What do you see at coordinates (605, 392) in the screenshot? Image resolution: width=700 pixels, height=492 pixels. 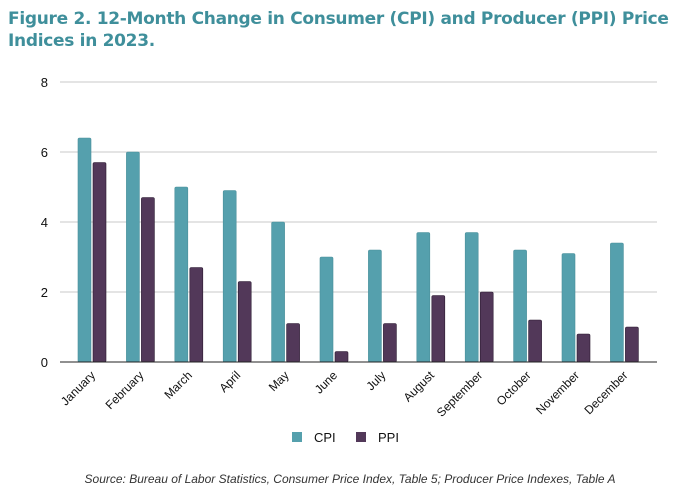 I see `x-tick-label: December` at bounding box center [605, 392].